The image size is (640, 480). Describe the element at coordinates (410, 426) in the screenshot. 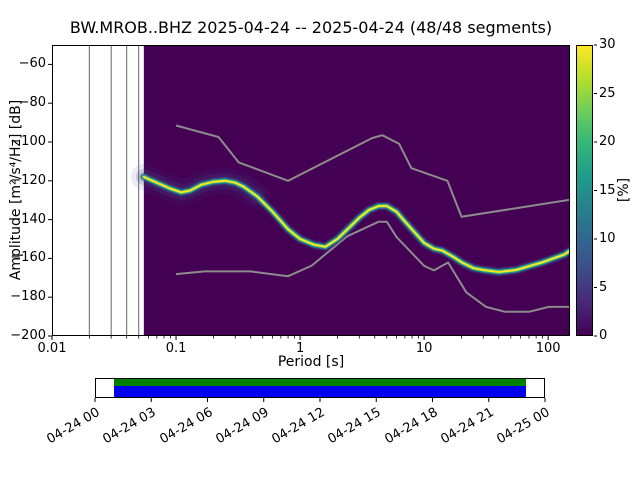

I see `time-tick-label: 04-24 18` at that location.